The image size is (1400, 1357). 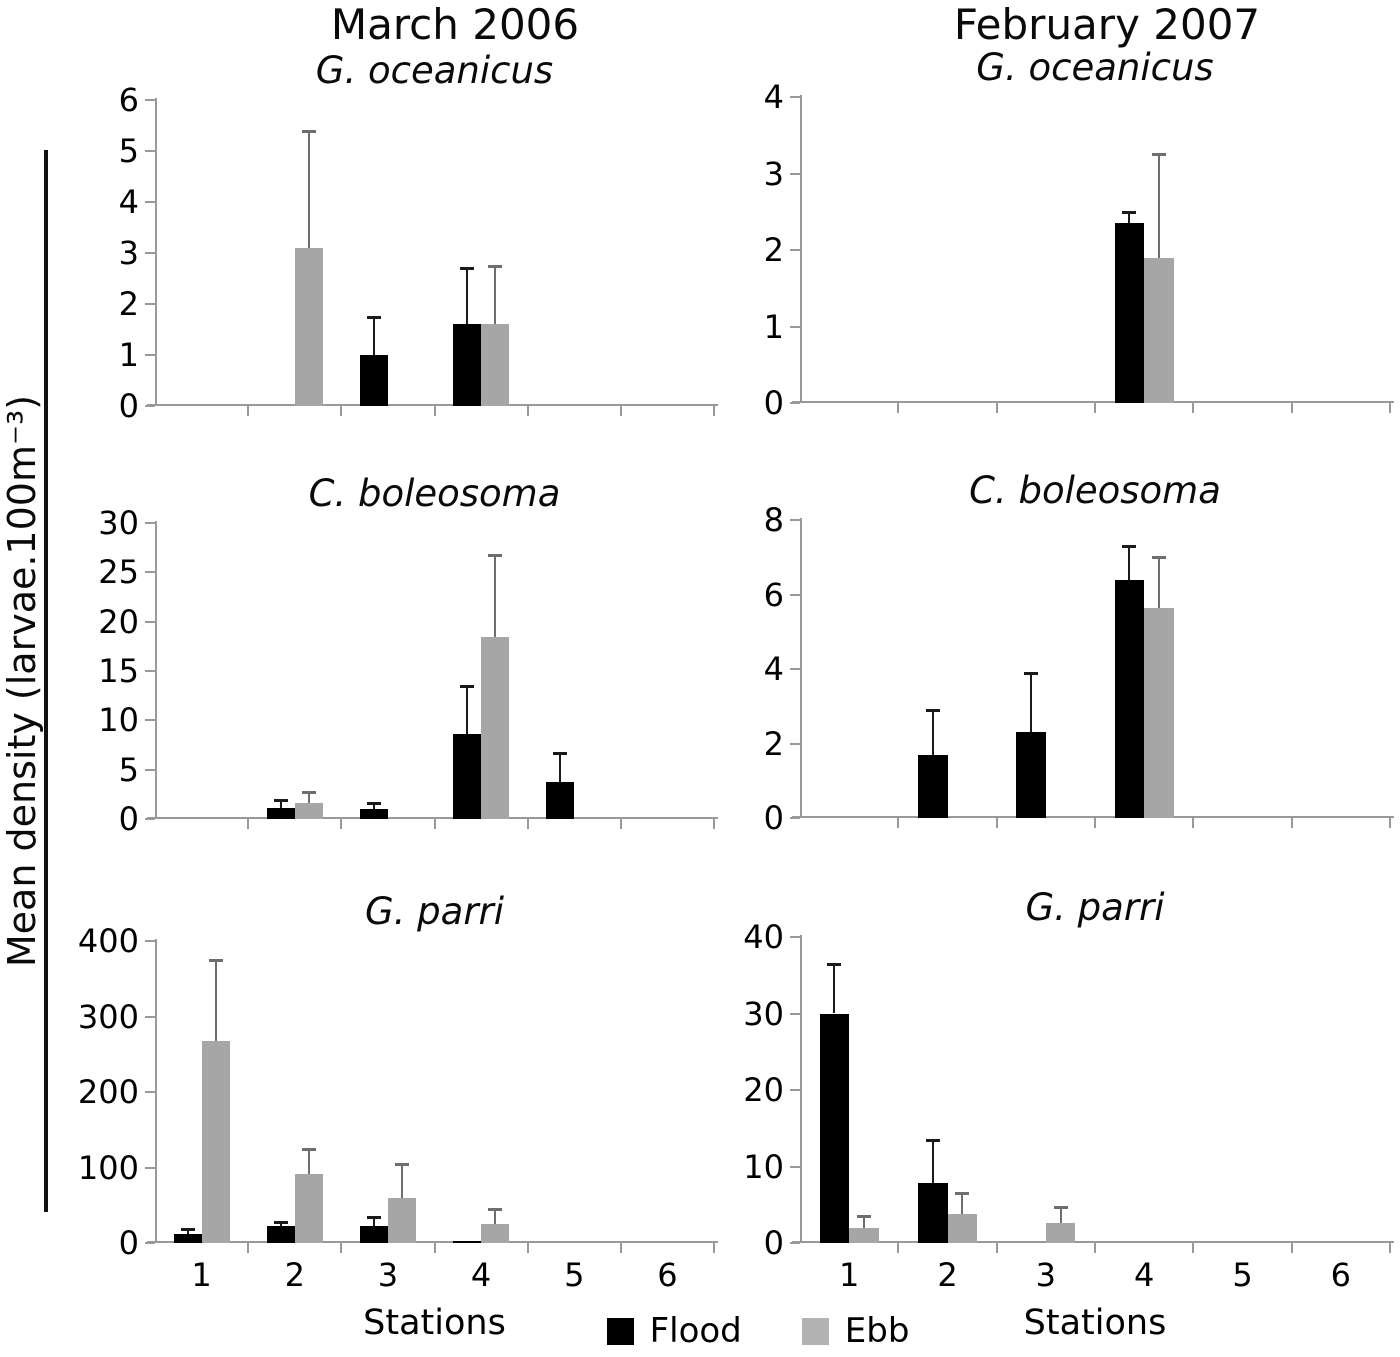 What do you see at coordinates (773, 520) in the screenshot?
I see `y-tick-label: 8` at bounding box center [773, 520].